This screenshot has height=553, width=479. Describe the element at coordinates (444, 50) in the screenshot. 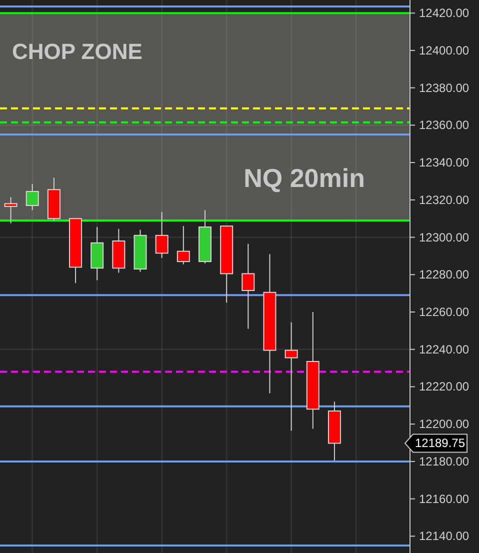

I see `y-tick-label: 12400.00` at that location.